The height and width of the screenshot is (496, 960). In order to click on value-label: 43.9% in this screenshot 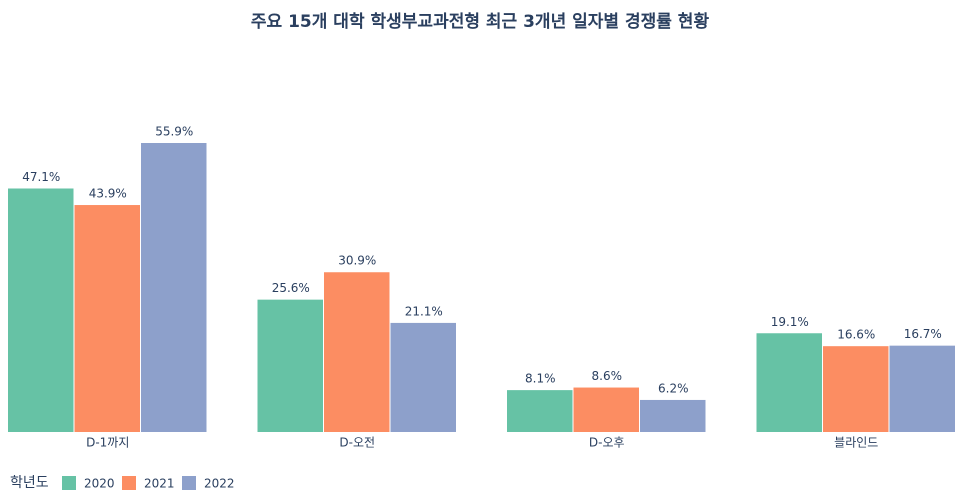, I will do `click(108, 194)`.